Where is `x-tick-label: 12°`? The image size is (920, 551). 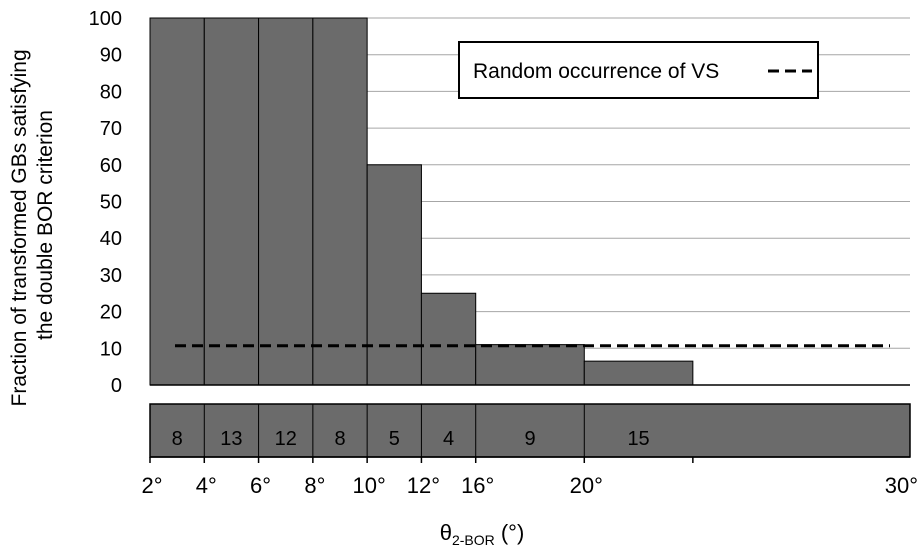
x-tick-label: 12° is located at coordinates (423, 485).